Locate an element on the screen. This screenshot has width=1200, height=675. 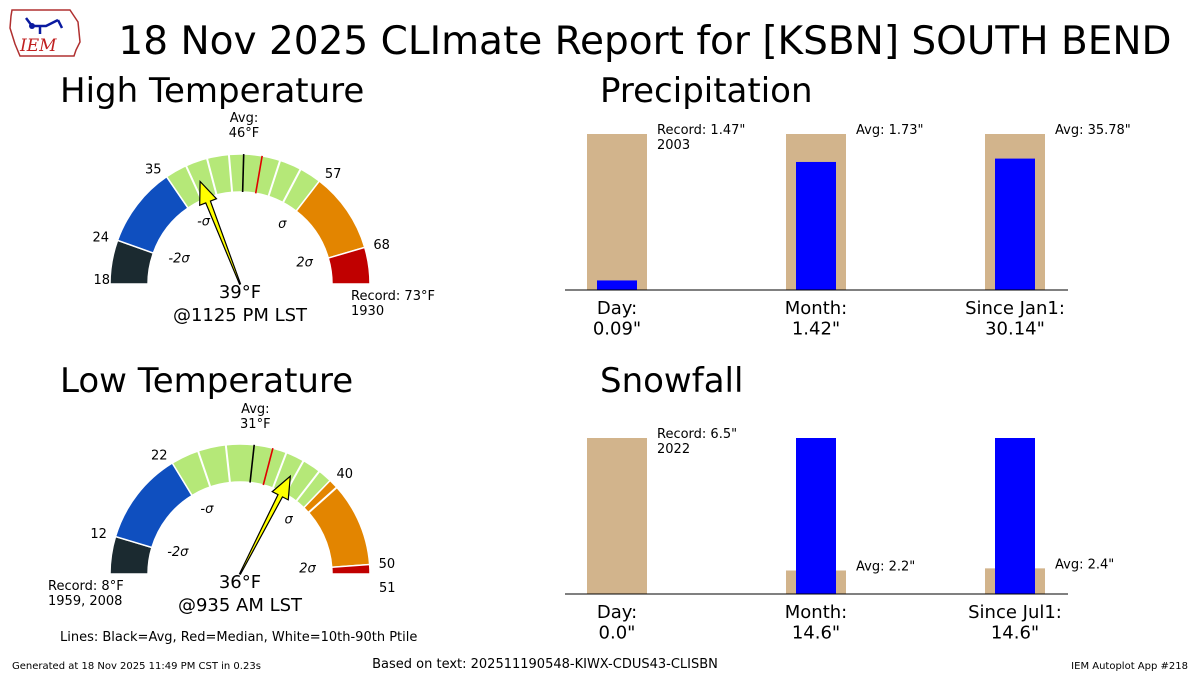
bar-reference is located at coordinates (617, 212).